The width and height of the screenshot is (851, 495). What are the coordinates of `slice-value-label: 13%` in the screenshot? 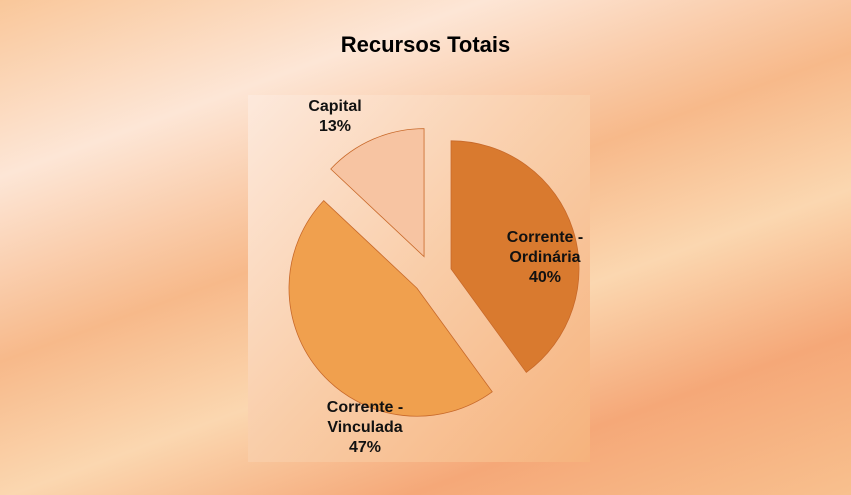 It's located at (335, 126).